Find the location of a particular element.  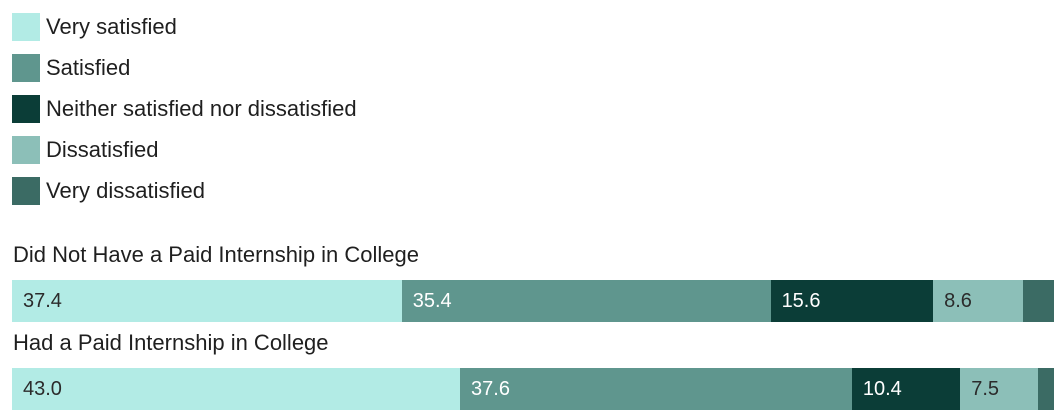

legend-label: Satisfied is located at coordinates (88, 67).